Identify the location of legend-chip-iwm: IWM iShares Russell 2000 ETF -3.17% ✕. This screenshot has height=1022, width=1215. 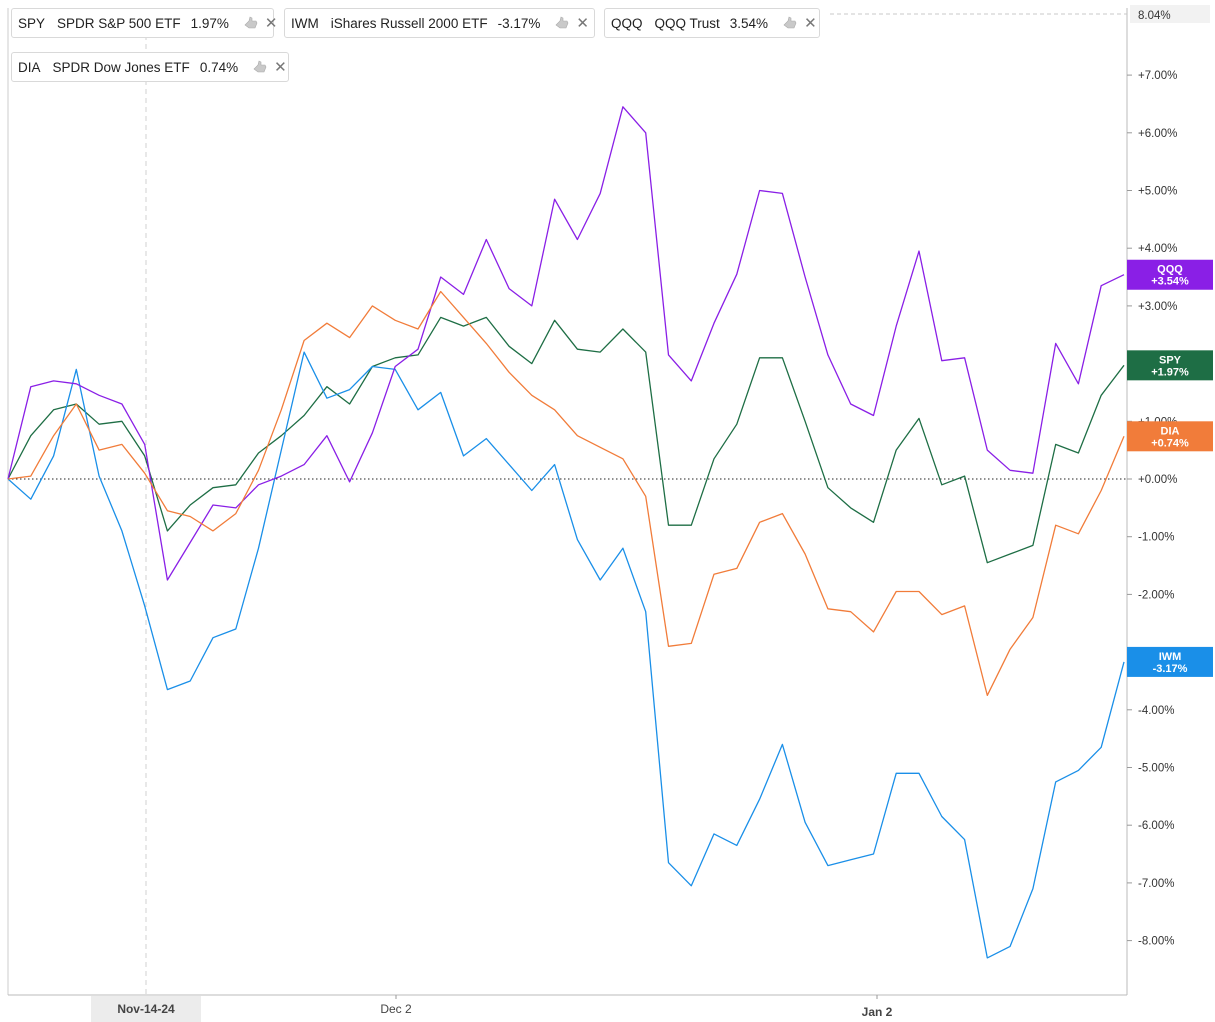
(439, 23).